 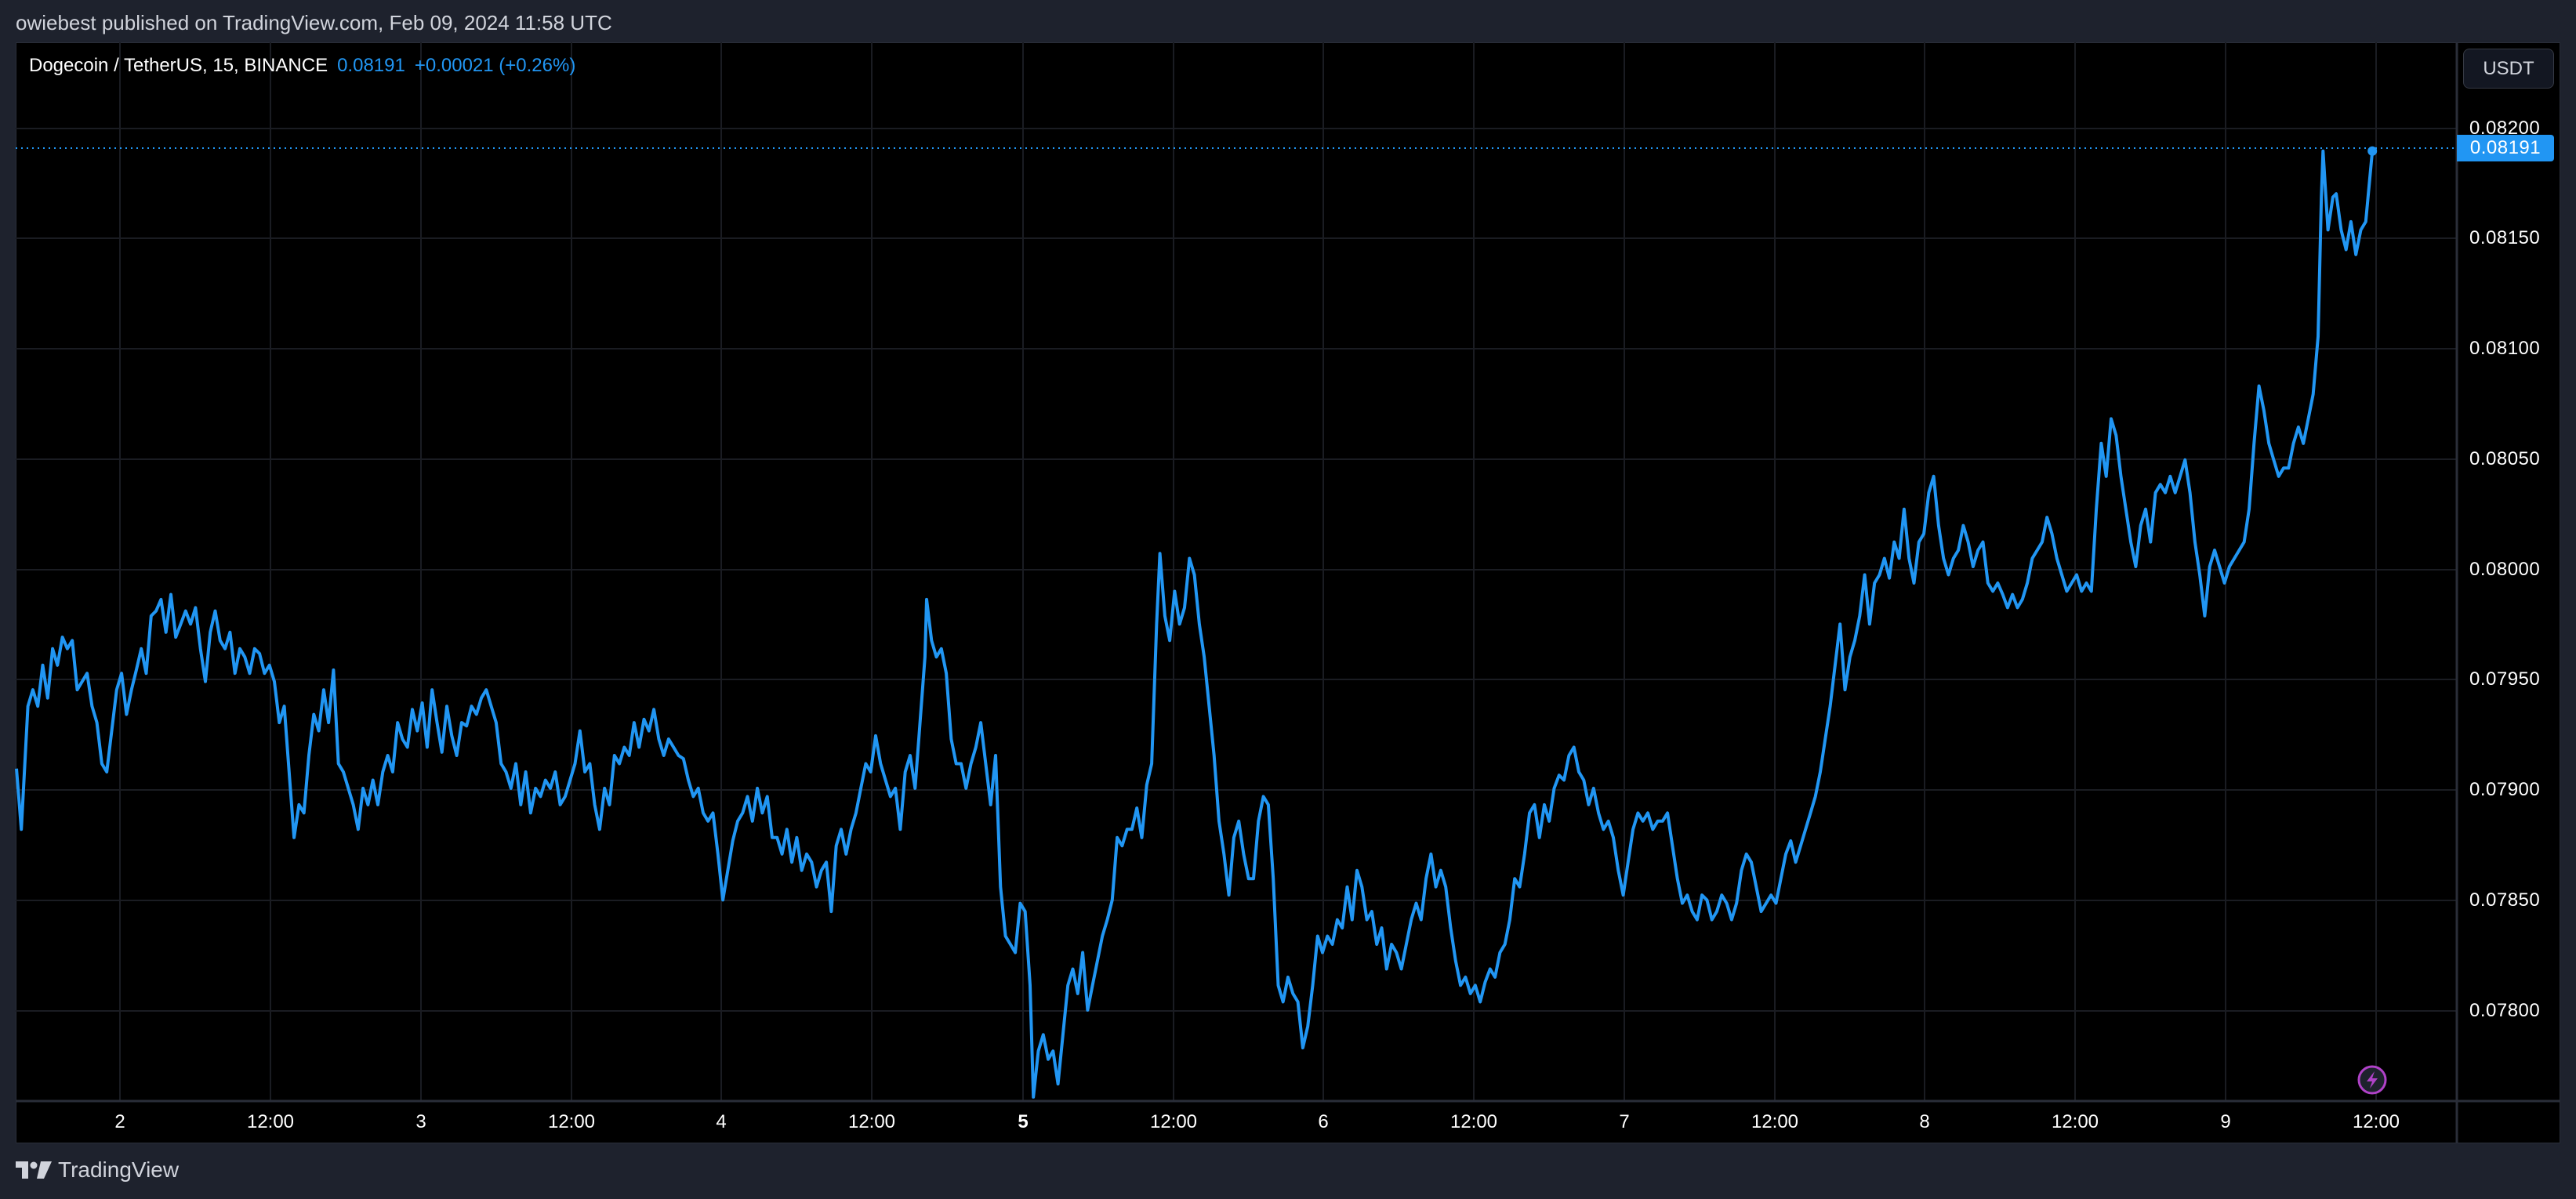 What do you see at coordinates (2505, 679) in the screenshot?
I see `price-tick: 0.07950` at bounding box center [2505, 679].